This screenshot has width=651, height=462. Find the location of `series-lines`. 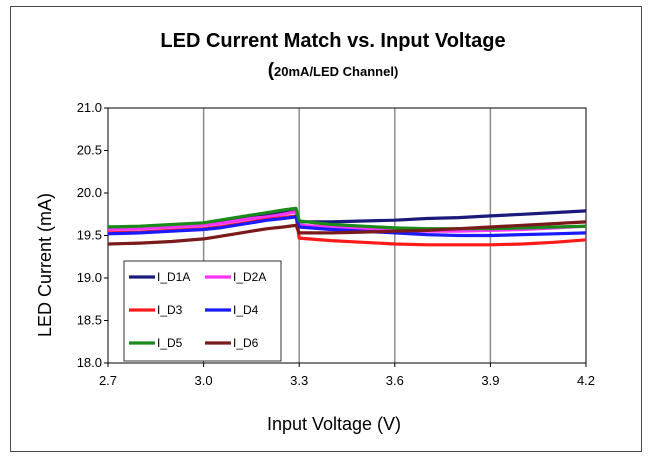

series-lines is located at coordinates (347, 226).